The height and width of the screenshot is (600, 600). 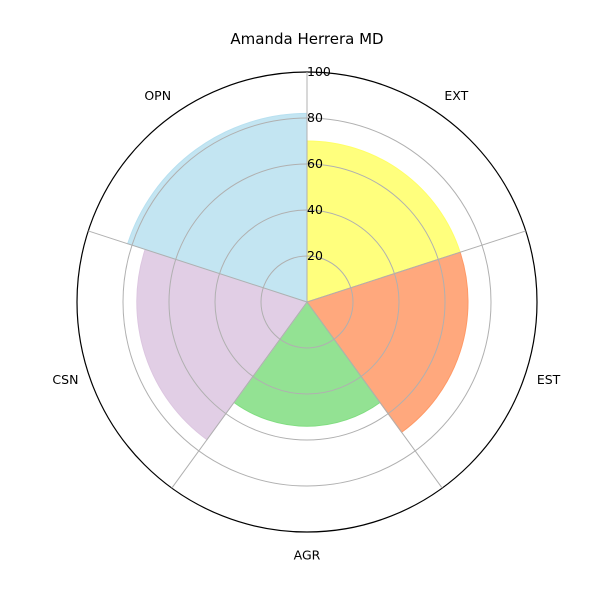 What do you see at coordinates (315, 117) in the screenshot?
I see `r-tick-label: 80` at bounding box center [315, 117].